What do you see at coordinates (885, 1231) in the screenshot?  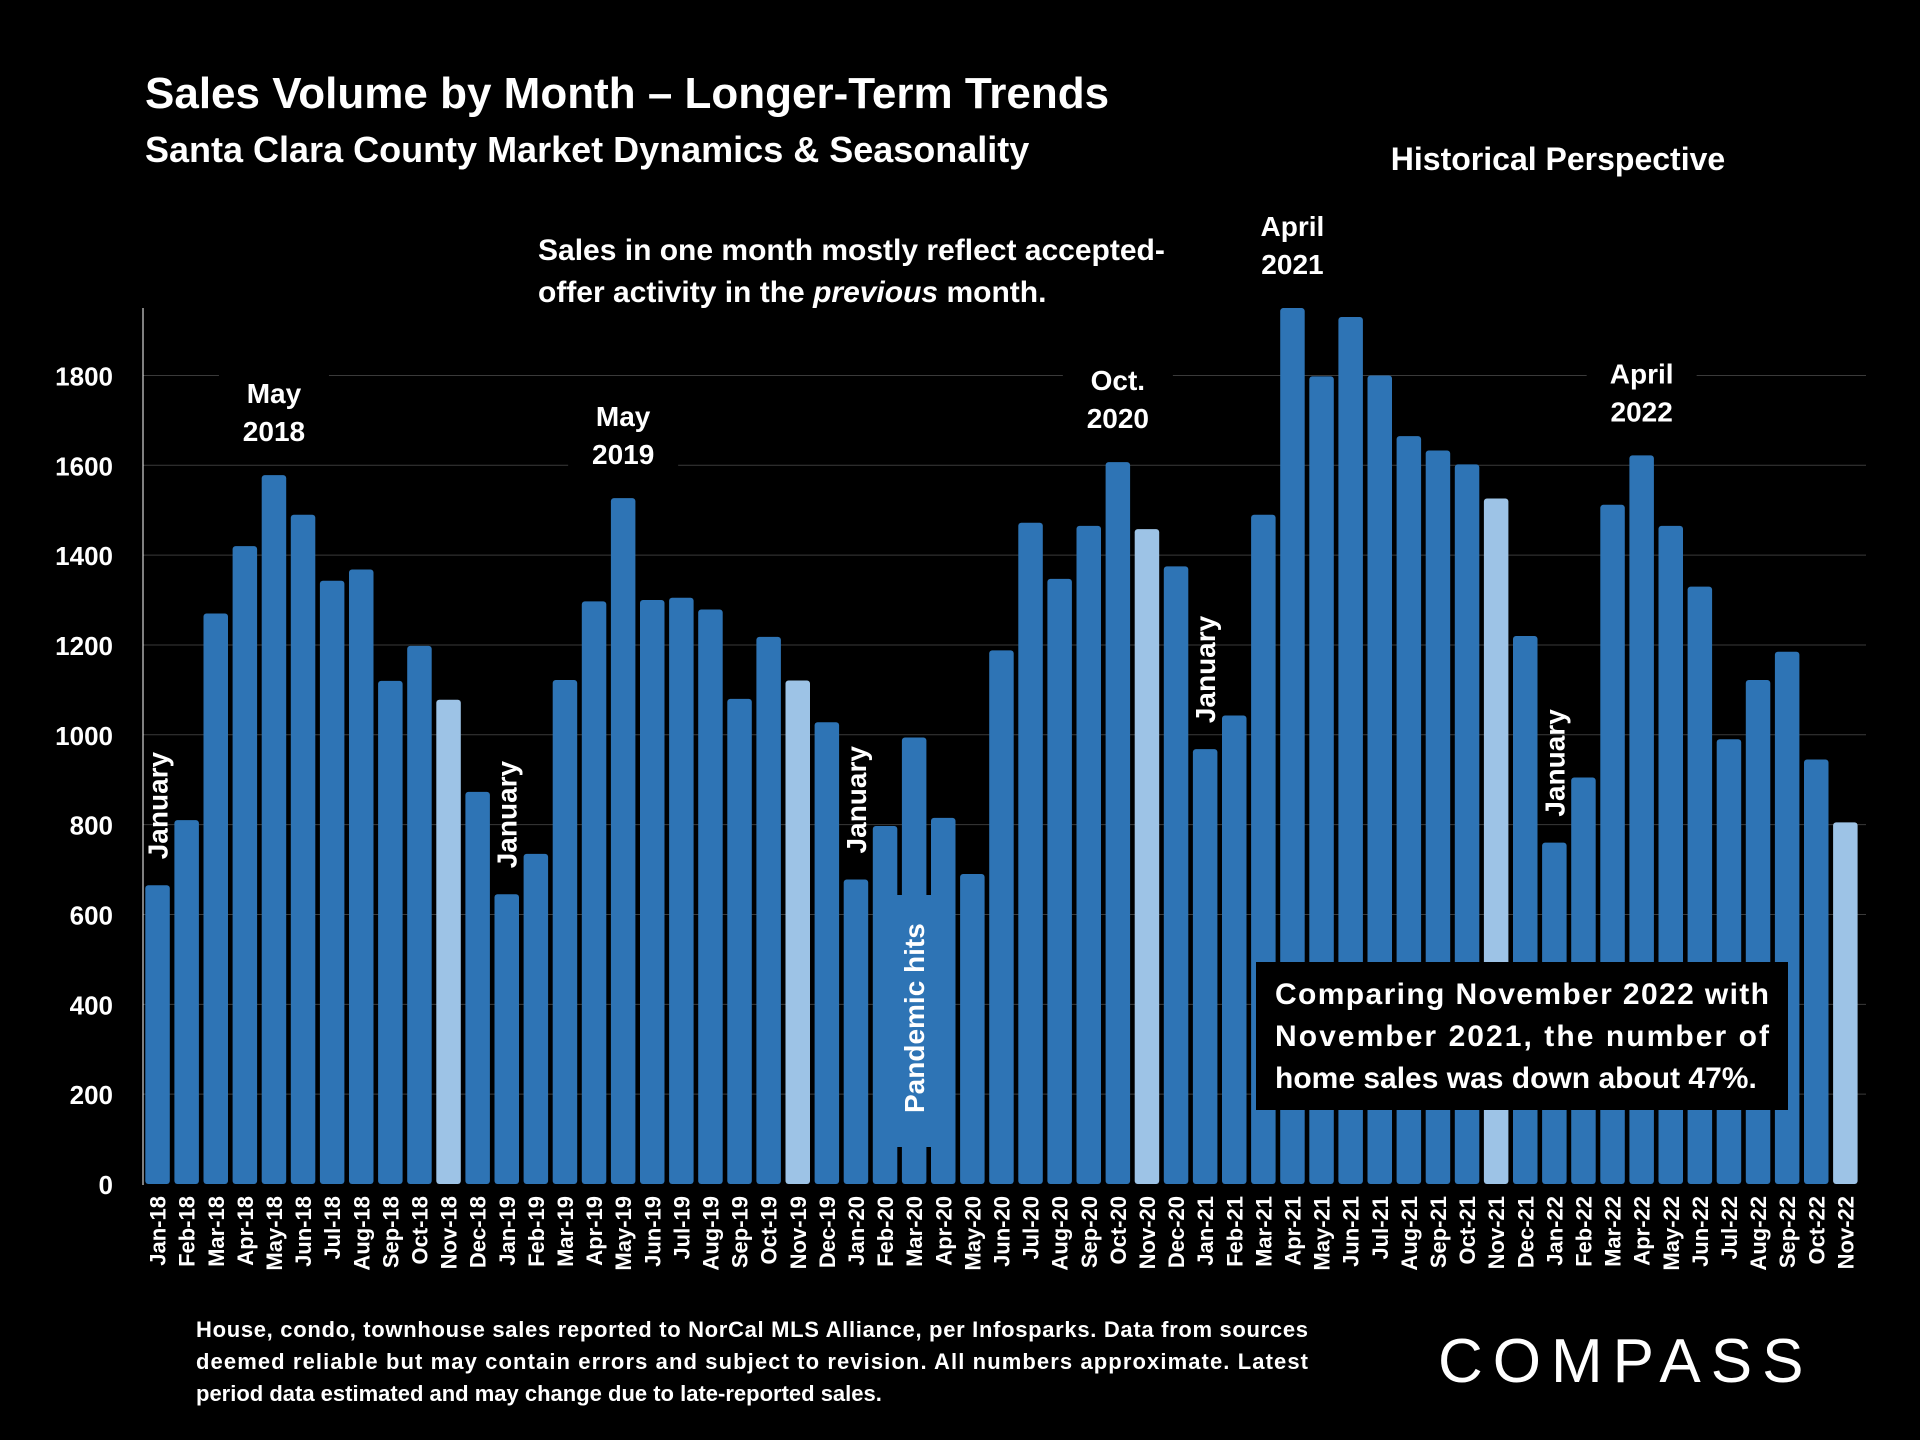 I see `x-tick-label: Feb-20` at bounding box center [885, 1231].